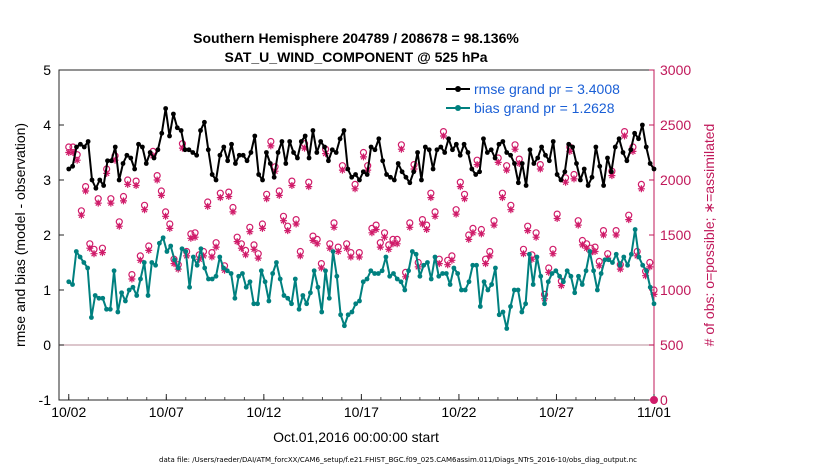 The image size is (830, 470). What do you see at coordinates (47, 180) in the screenshot?
I see `y-left-tick-label: 3` at bounding box center [47, 180].